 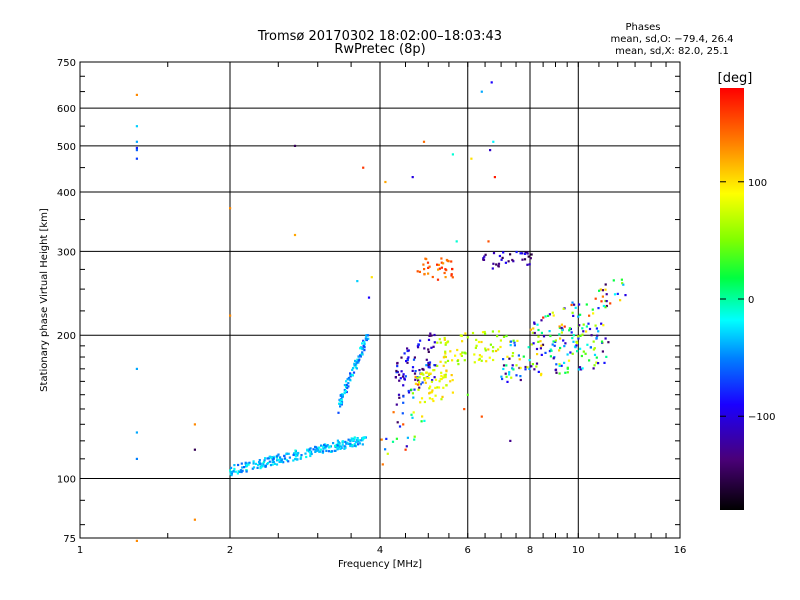 I want to click on x-axis-label: Frequency [MHz], so click(x=380, y=564).